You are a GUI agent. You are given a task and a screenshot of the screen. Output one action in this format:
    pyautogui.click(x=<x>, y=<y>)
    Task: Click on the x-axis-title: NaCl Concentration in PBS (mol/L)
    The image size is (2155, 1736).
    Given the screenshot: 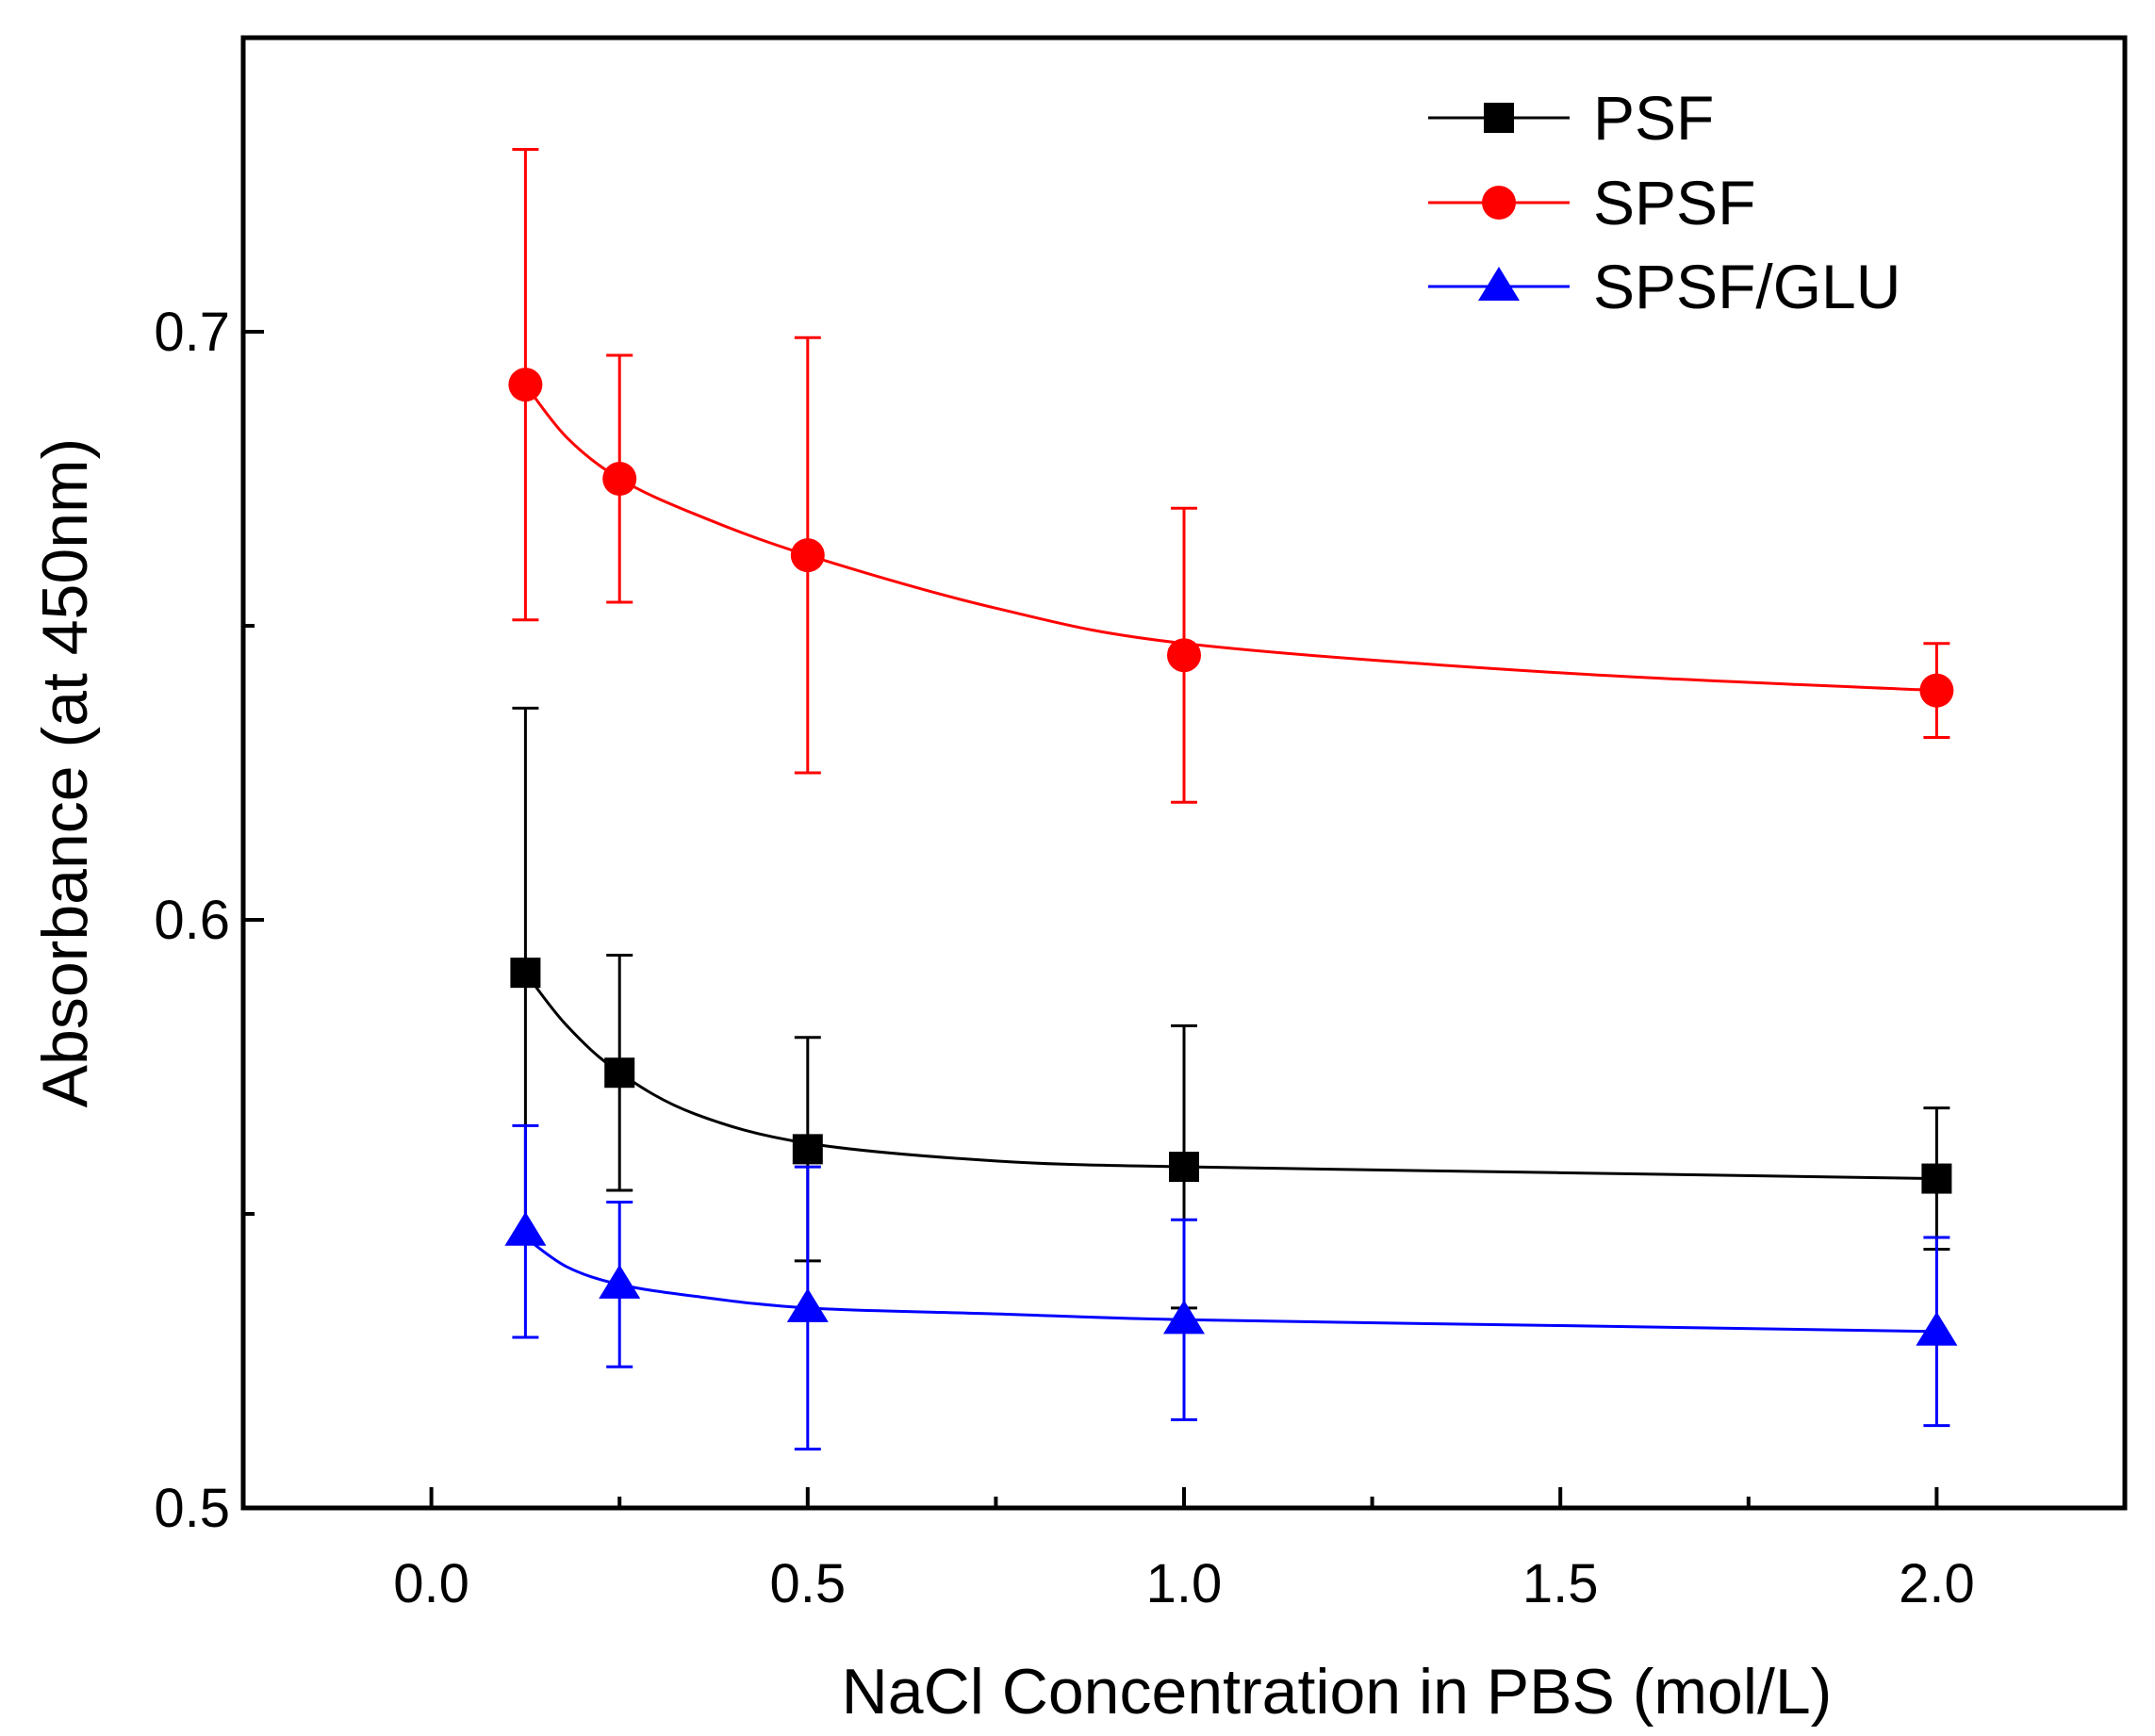 What is the action you would take?
    pyautogui.click(x=1337, y=1692)
    